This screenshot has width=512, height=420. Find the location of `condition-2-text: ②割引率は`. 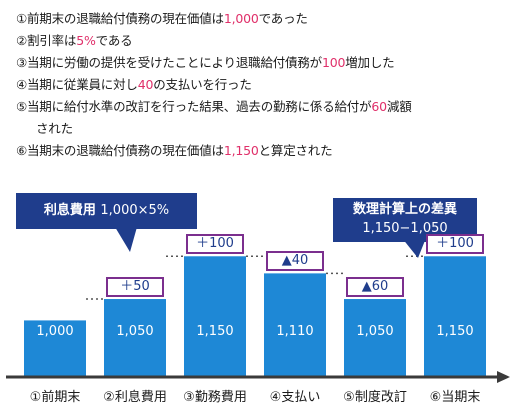

condition-2-text: ②割引率は is located at coordinates (46, 40).